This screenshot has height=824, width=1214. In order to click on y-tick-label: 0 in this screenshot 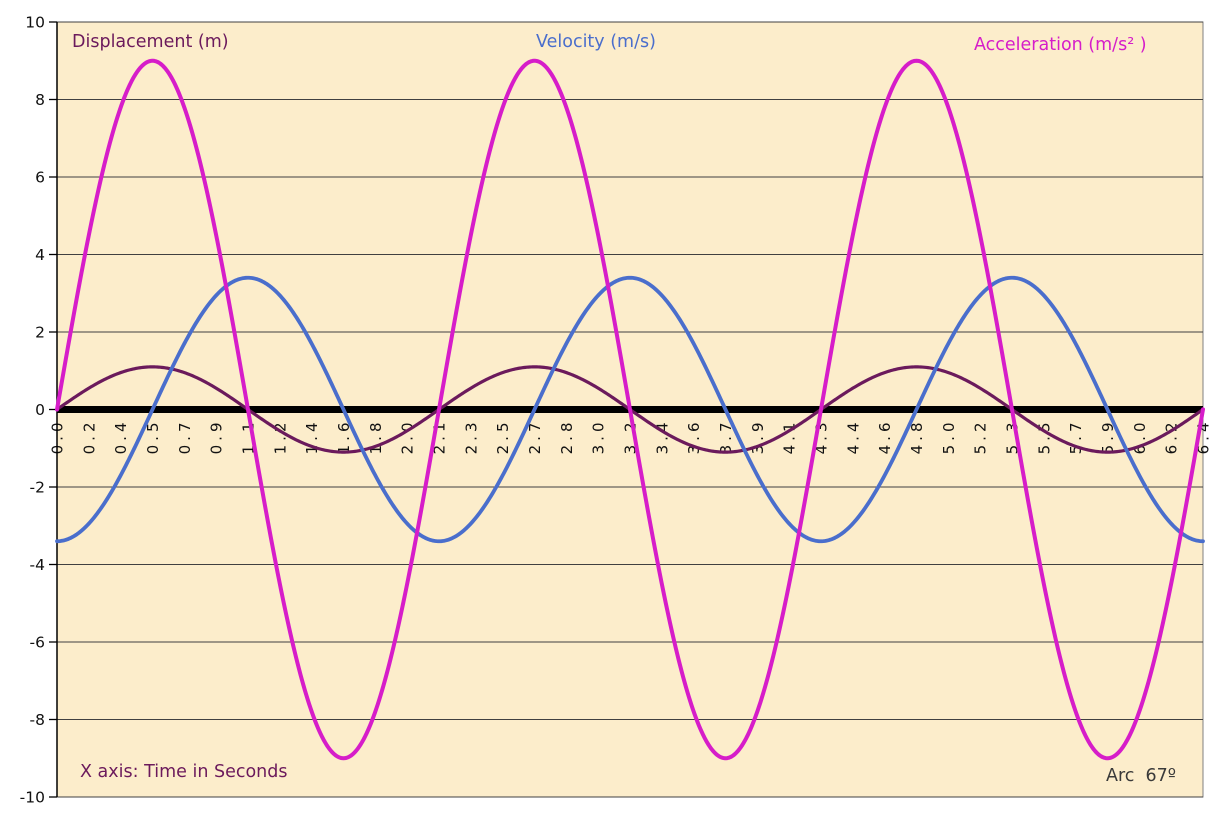, I will do `click(40, 410)`.